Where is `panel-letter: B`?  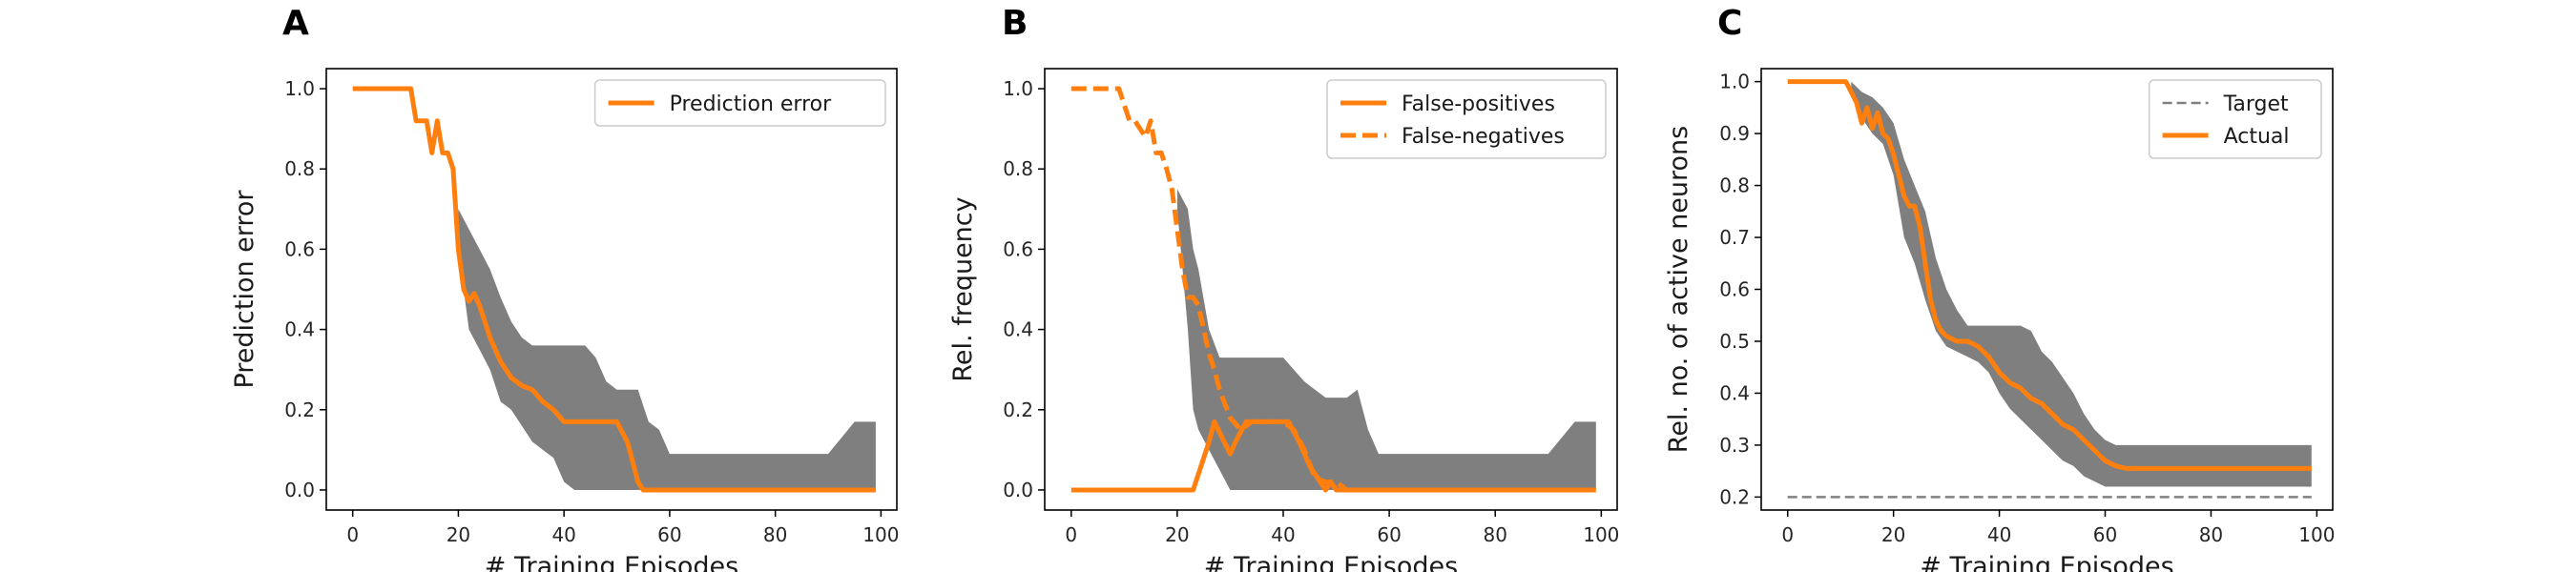
panel-letter: B is located at coordinates (1015, 23).